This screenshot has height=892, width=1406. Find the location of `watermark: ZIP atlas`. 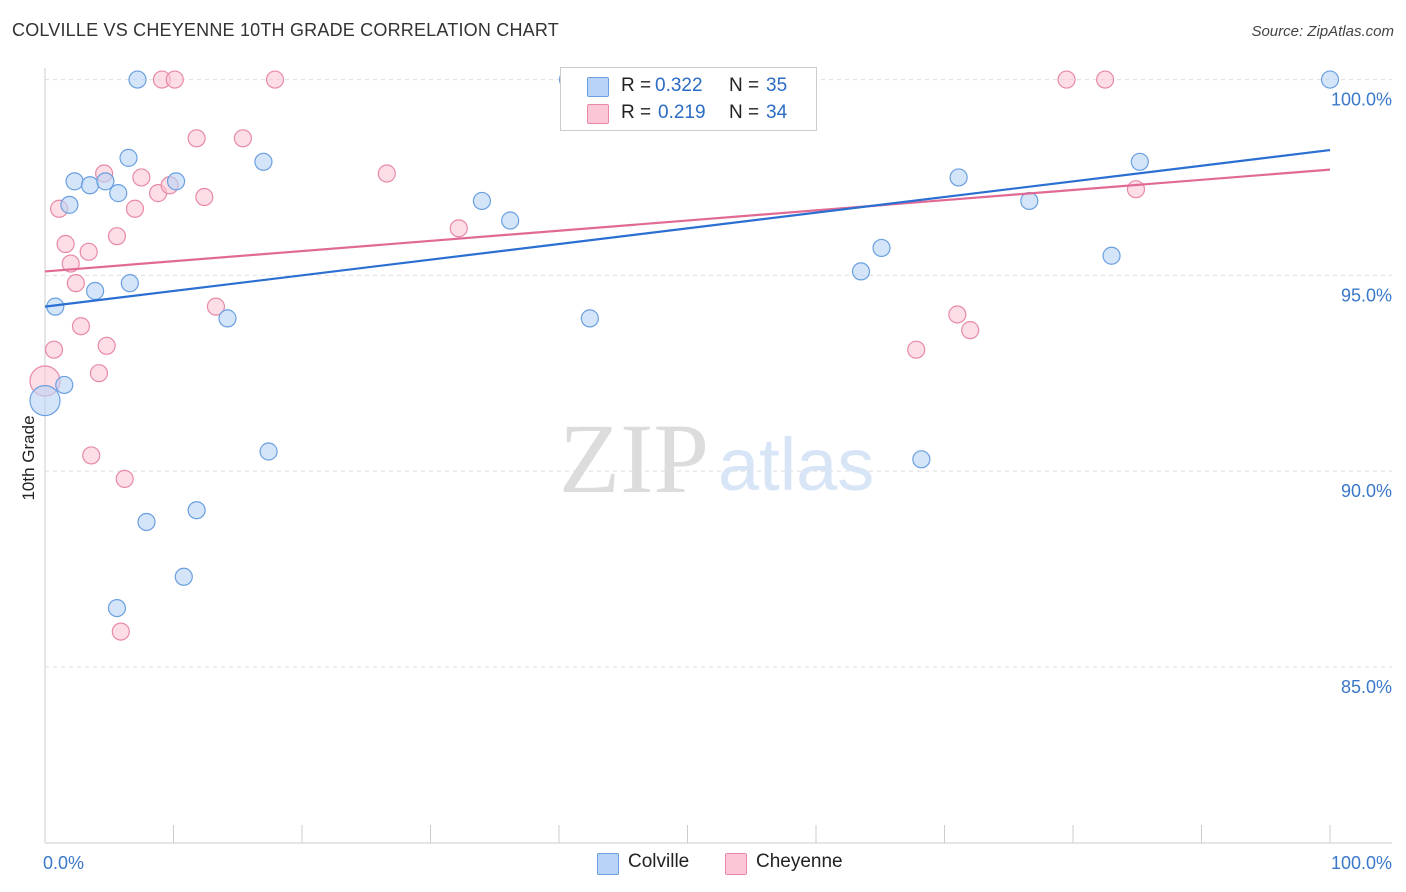

watermark: ZIP atlas is located at coordinates (716, 458).